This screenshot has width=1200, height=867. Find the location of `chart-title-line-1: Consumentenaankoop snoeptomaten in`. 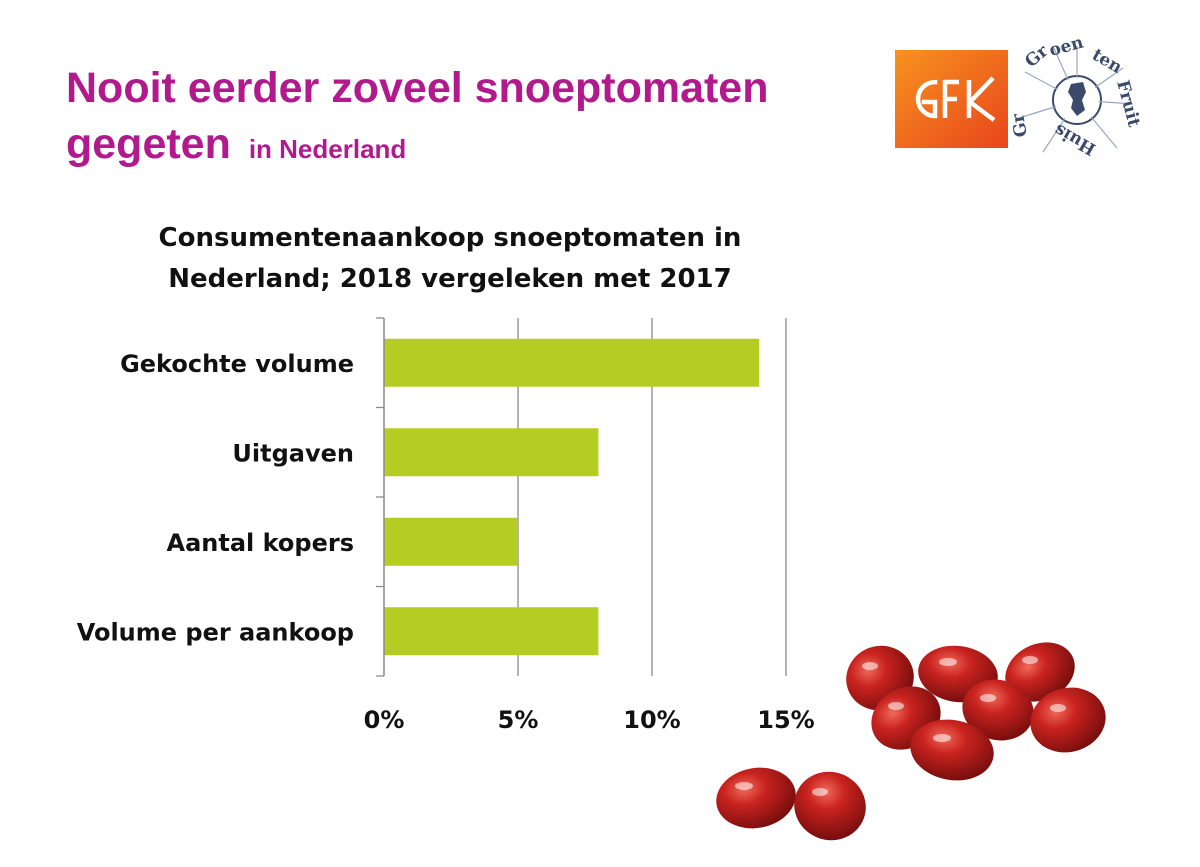

chart-title-line-1: Consumentenaankoop snoeptomaten in is located at coordinates (450, 238).